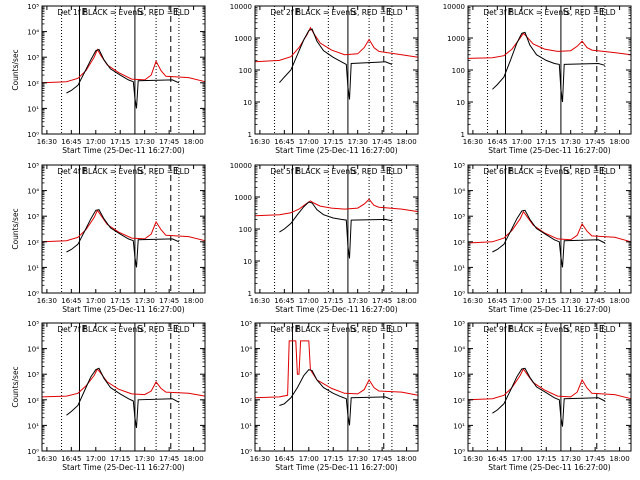 Image resolution: width=640 pixels, height=480 pixels. Describe the element at coordinates (123, 12) in the screenshot. I see `chart-title: Det 1f BLACK = Events, RED = LLD` at that location.